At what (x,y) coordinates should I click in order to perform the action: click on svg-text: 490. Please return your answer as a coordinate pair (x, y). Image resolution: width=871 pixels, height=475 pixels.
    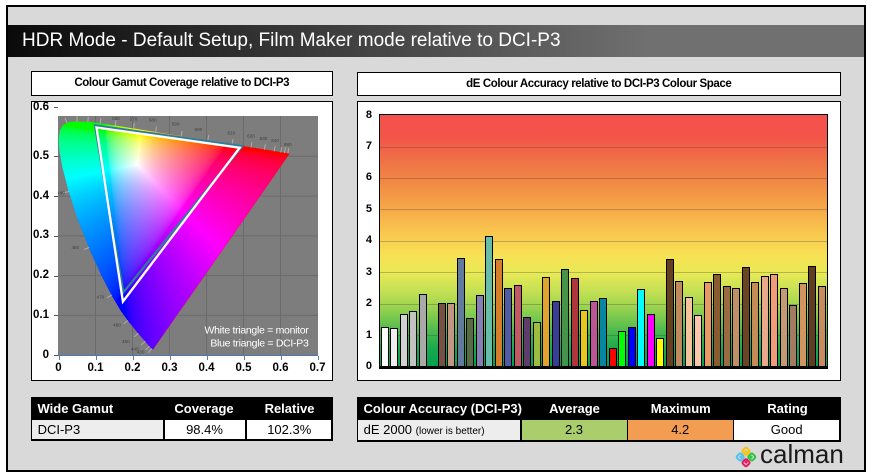
    Looking at the image, I should click on (61, 193).